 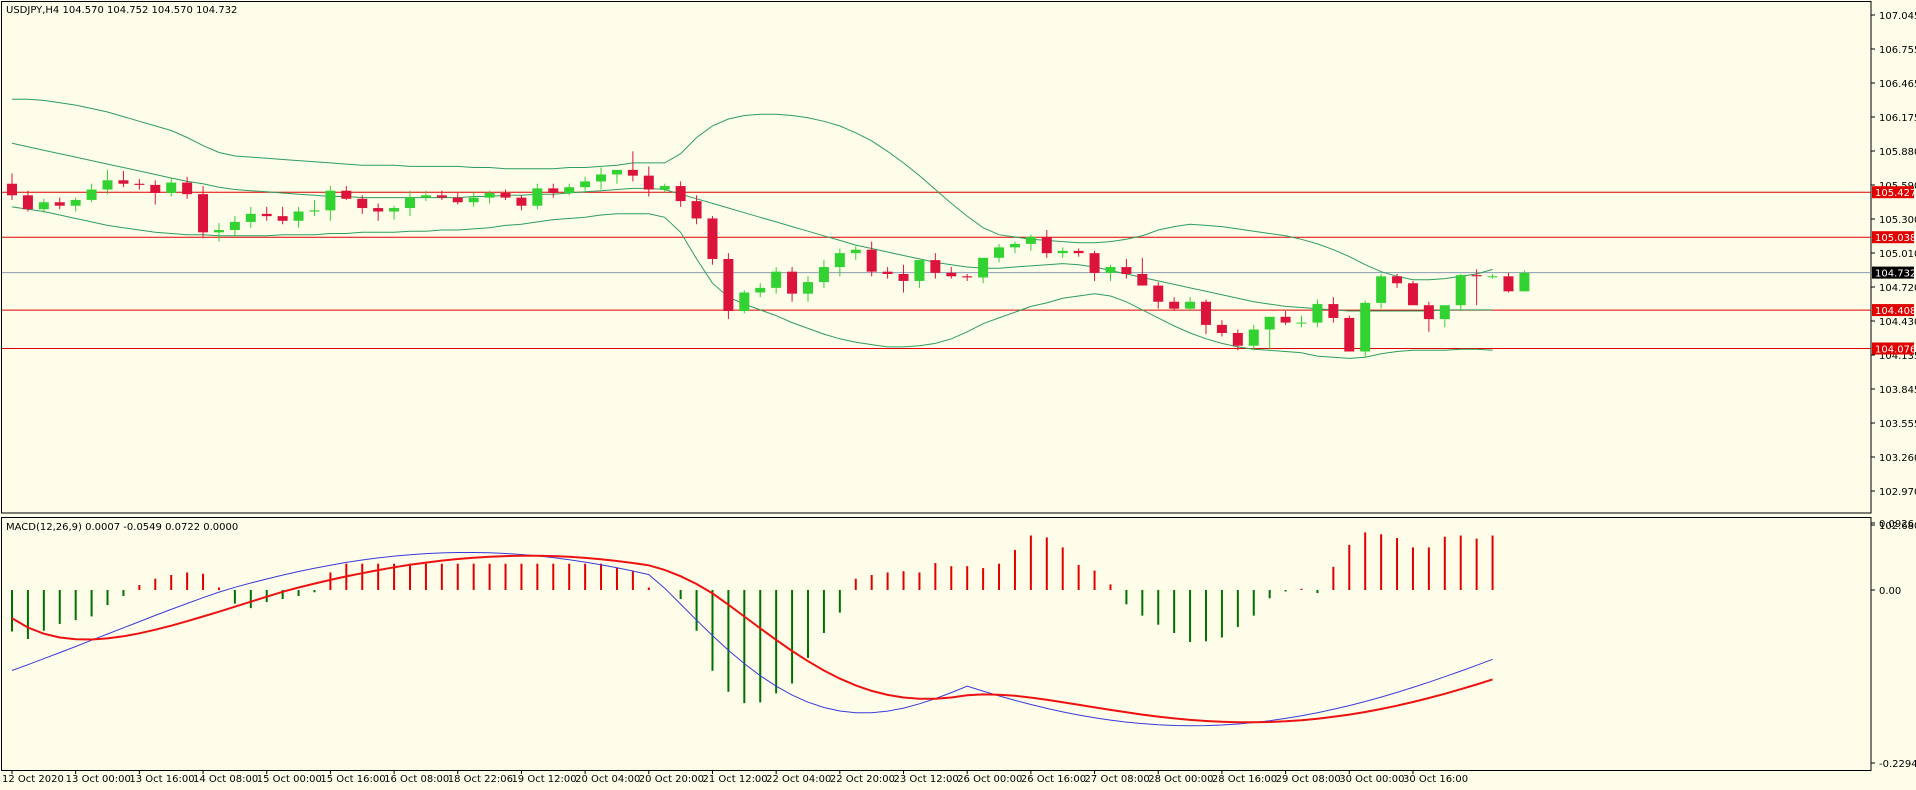 What do you see at coordinates (1117, 779) in the screenshot?
I see `time-tick-label: 27 Oct 08:00` at bounding box center [1117, 779].